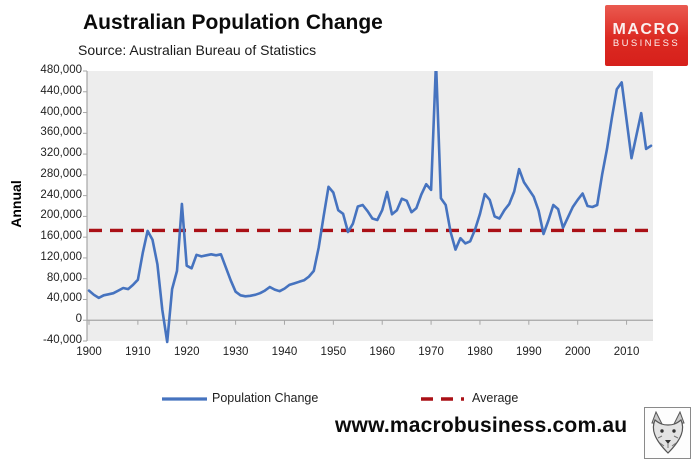  What do you see at coordinates (61, 194) in the screenshot?
I see `y-tick-label: 240,000` at bounding box center [61, 194].